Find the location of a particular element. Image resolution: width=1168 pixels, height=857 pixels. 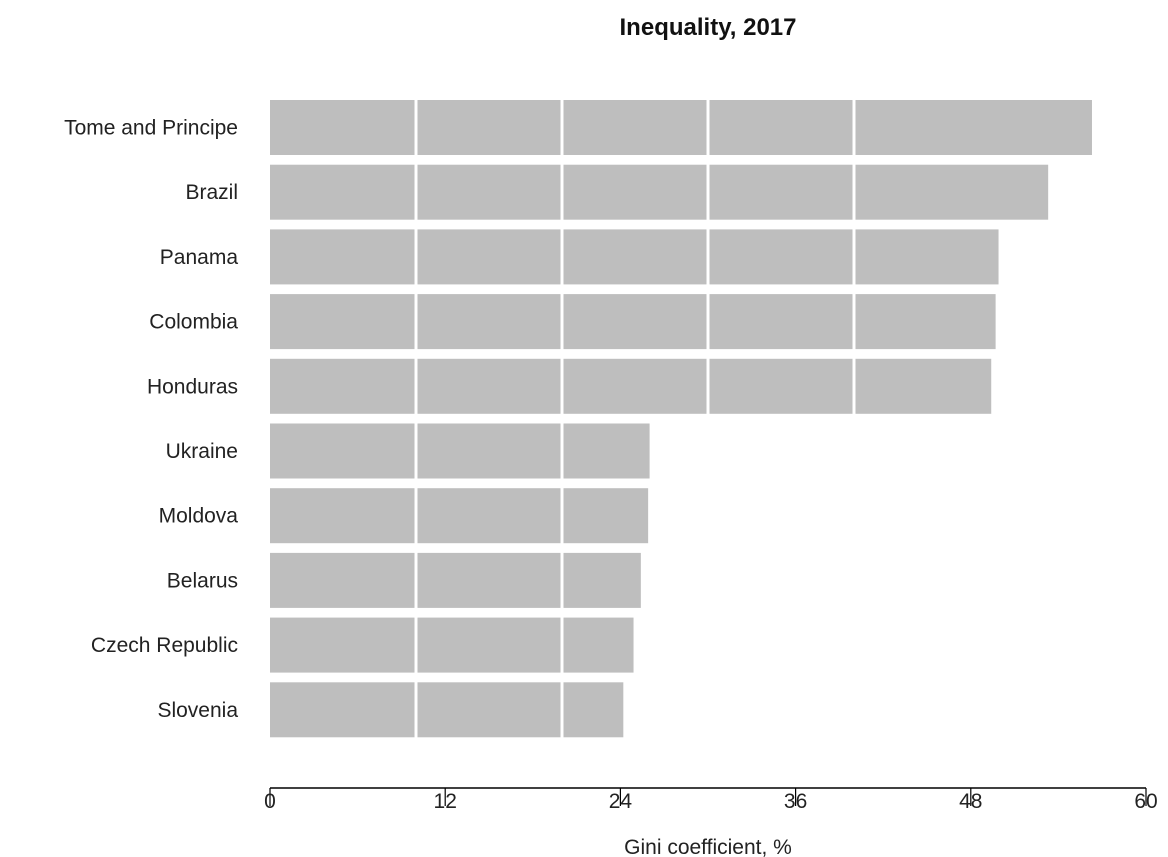

bar-moldova is located at coordinates (459, 516).